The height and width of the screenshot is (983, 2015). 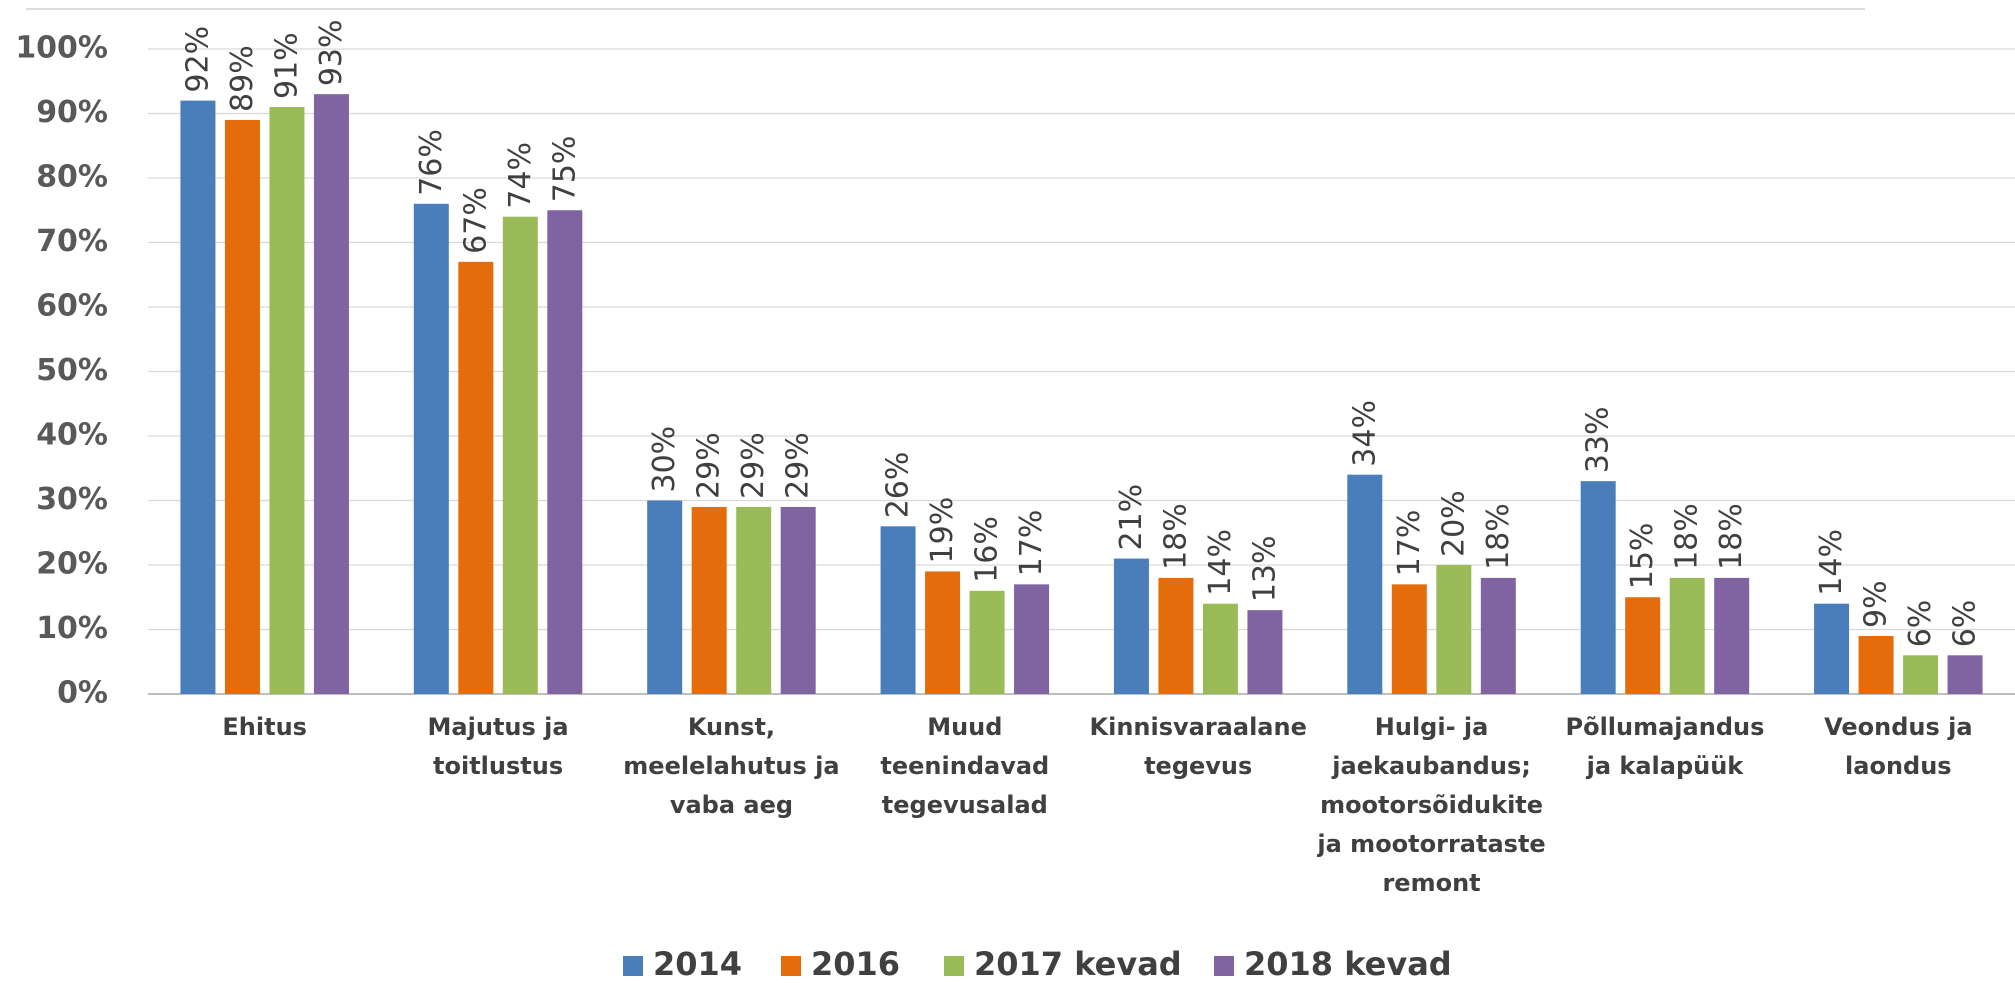 I want to click on x-tick-label: Kinnisvaraalane tegevus, so click(x=1198, y=746).